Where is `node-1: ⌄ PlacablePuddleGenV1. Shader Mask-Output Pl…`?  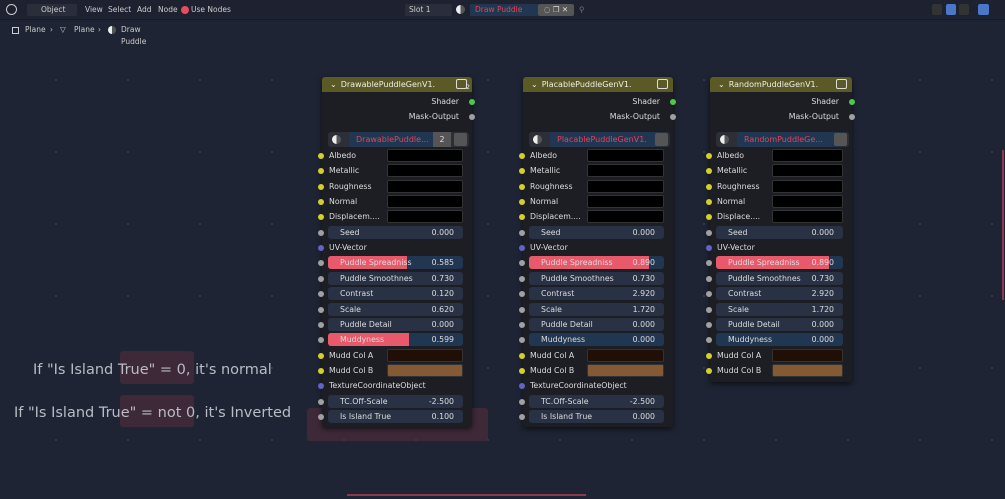 node-1: ⌄ PlacablePuddleGenV1. Shader Mask-Output Pl… is located at coordinates (597, 252).